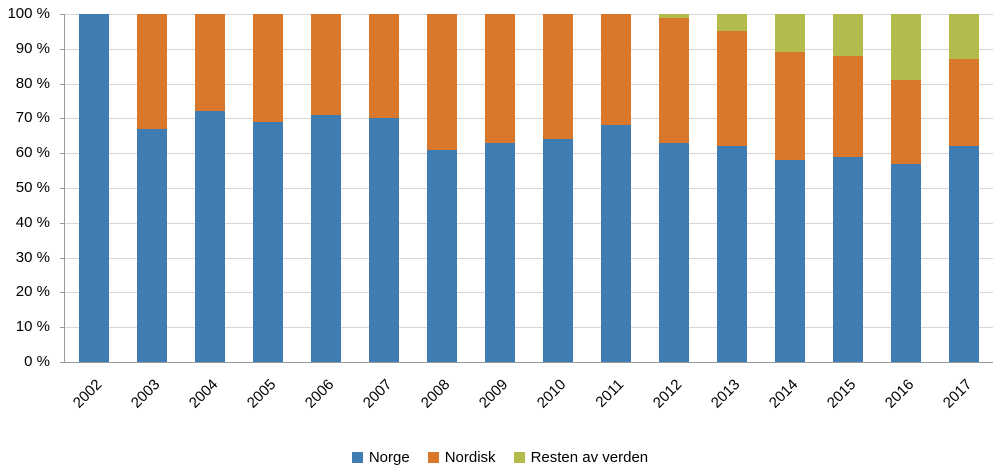 The image size is (1000, 474). What do you see at coordinates (32, 327) in the screenshot?
I see `y-axis-tick-label: 10 %` at bounding box center [32, 327].